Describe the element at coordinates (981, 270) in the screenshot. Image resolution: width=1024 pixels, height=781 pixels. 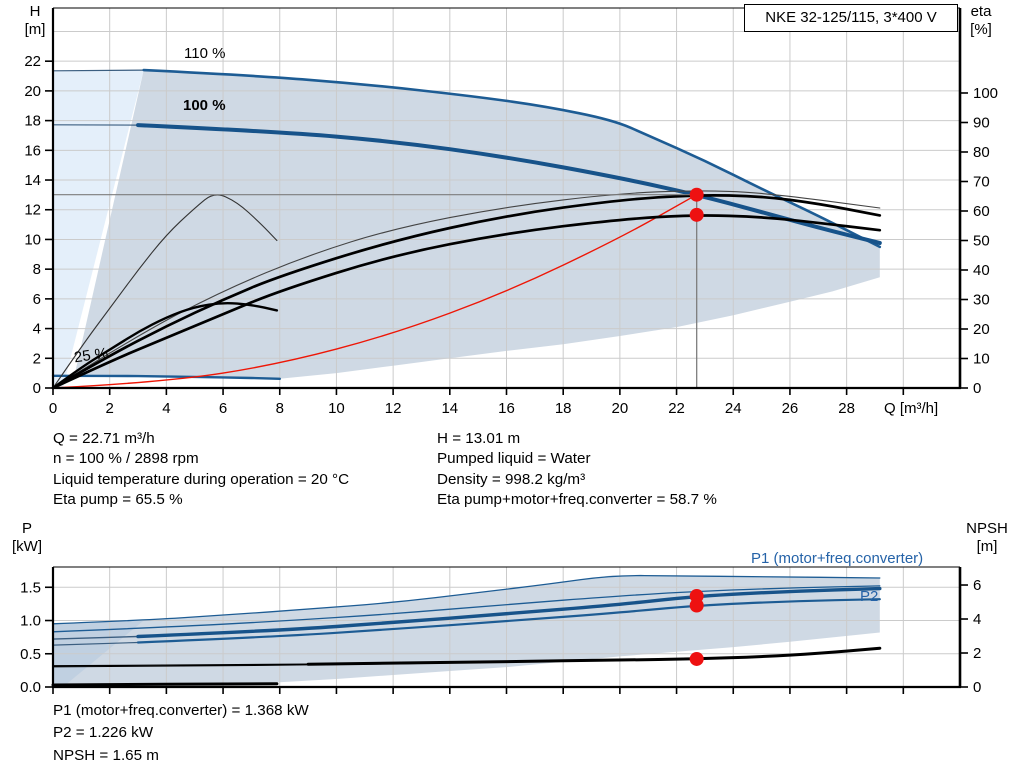
I see `tick-label: 40` at that location.